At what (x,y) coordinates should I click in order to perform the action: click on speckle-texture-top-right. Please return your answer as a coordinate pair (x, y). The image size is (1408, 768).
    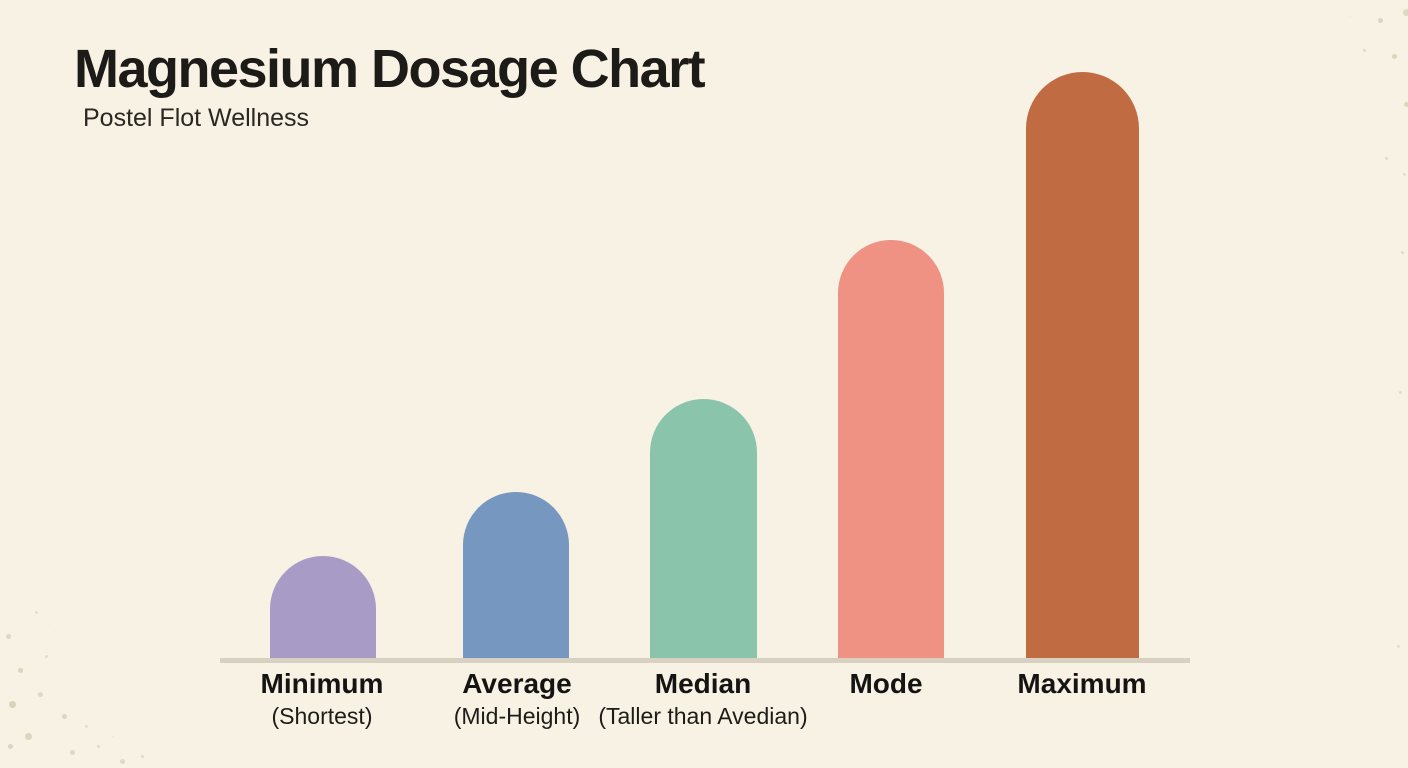
    Looking at the image, I should click on (1320, 10).